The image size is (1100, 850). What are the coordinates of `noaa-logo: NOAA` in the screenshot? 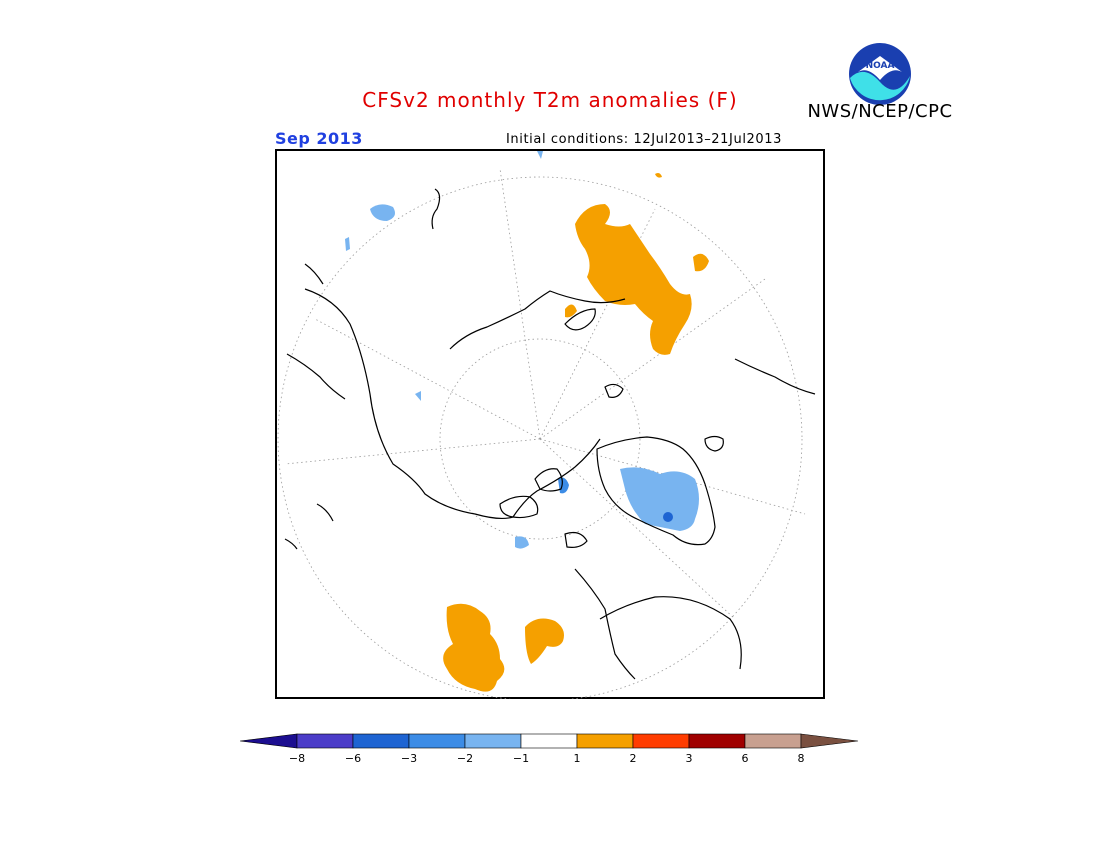 It's located at (880, 74).